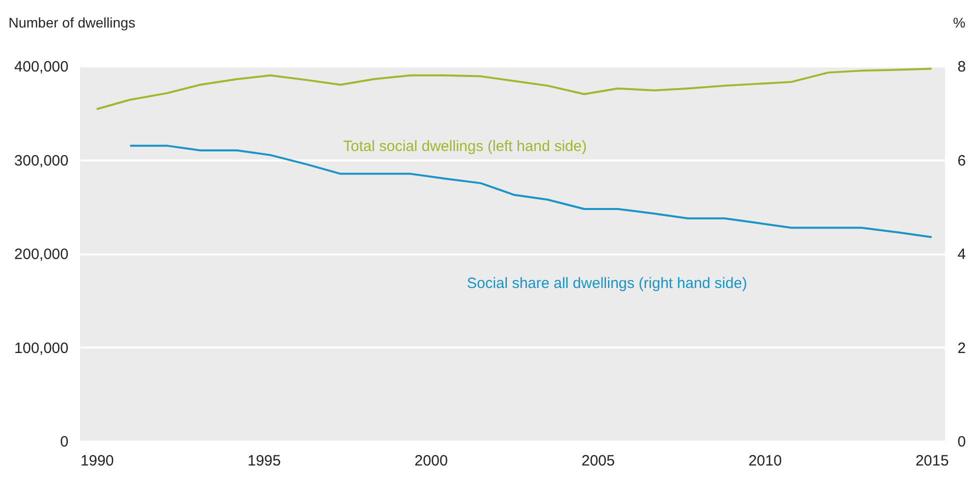 This screenshot has height=481, width=968. I want to click on y-tick-label: 300,000, so click(41, 161).